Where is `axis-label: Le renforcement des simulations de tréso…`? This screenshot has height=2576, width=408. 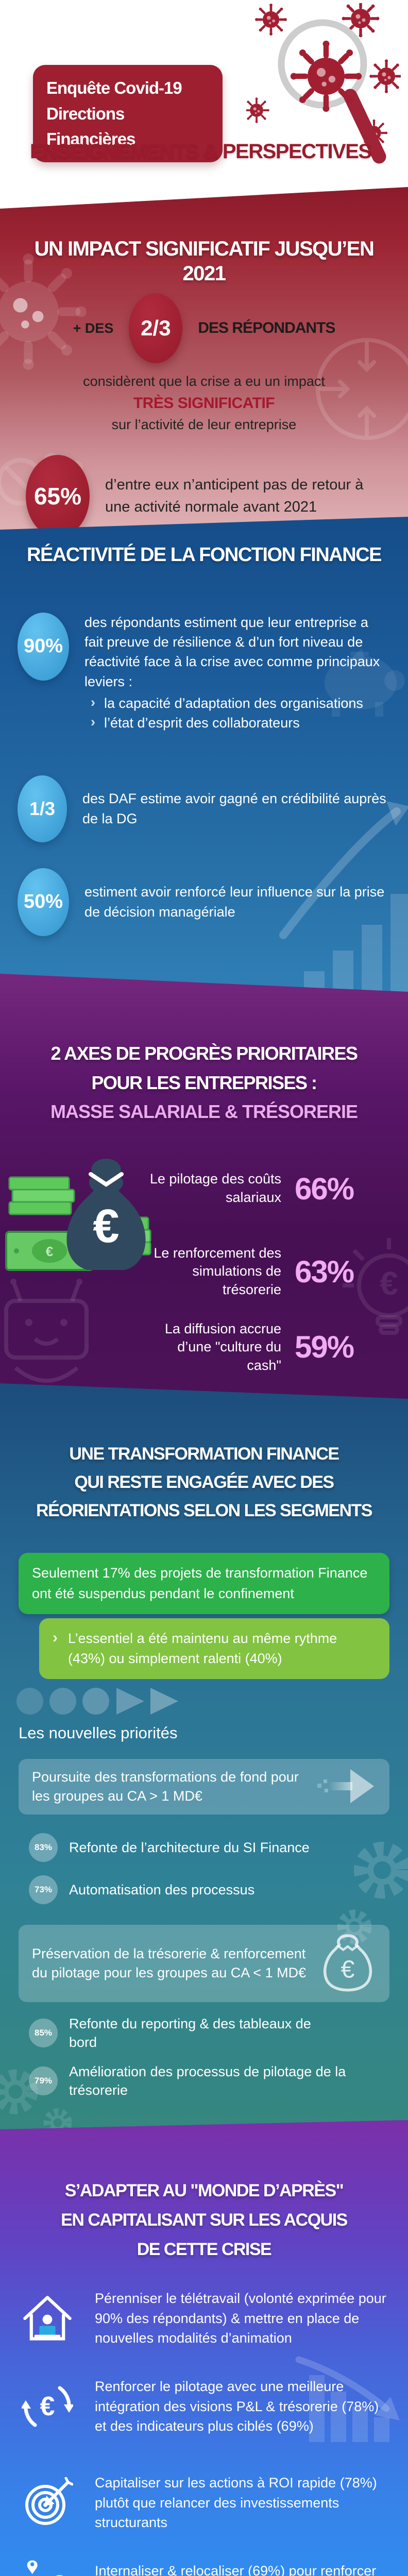
axis-label: Le renforcement des simulations de tréso… is located at coordinates (217, 1271).